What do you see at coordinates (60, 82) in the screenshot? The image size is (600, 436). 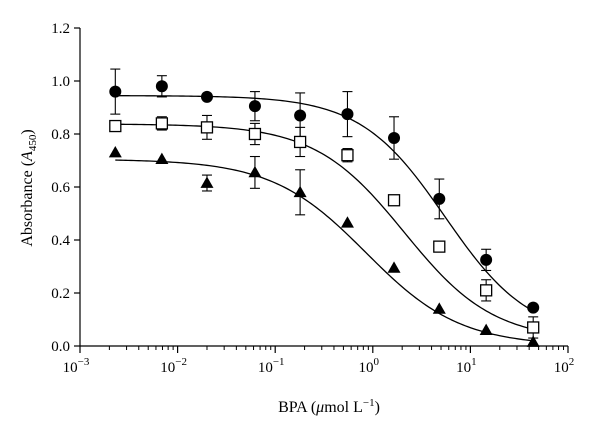 I see `y-tick-label: 1.0` at bounding box center [60, 82].